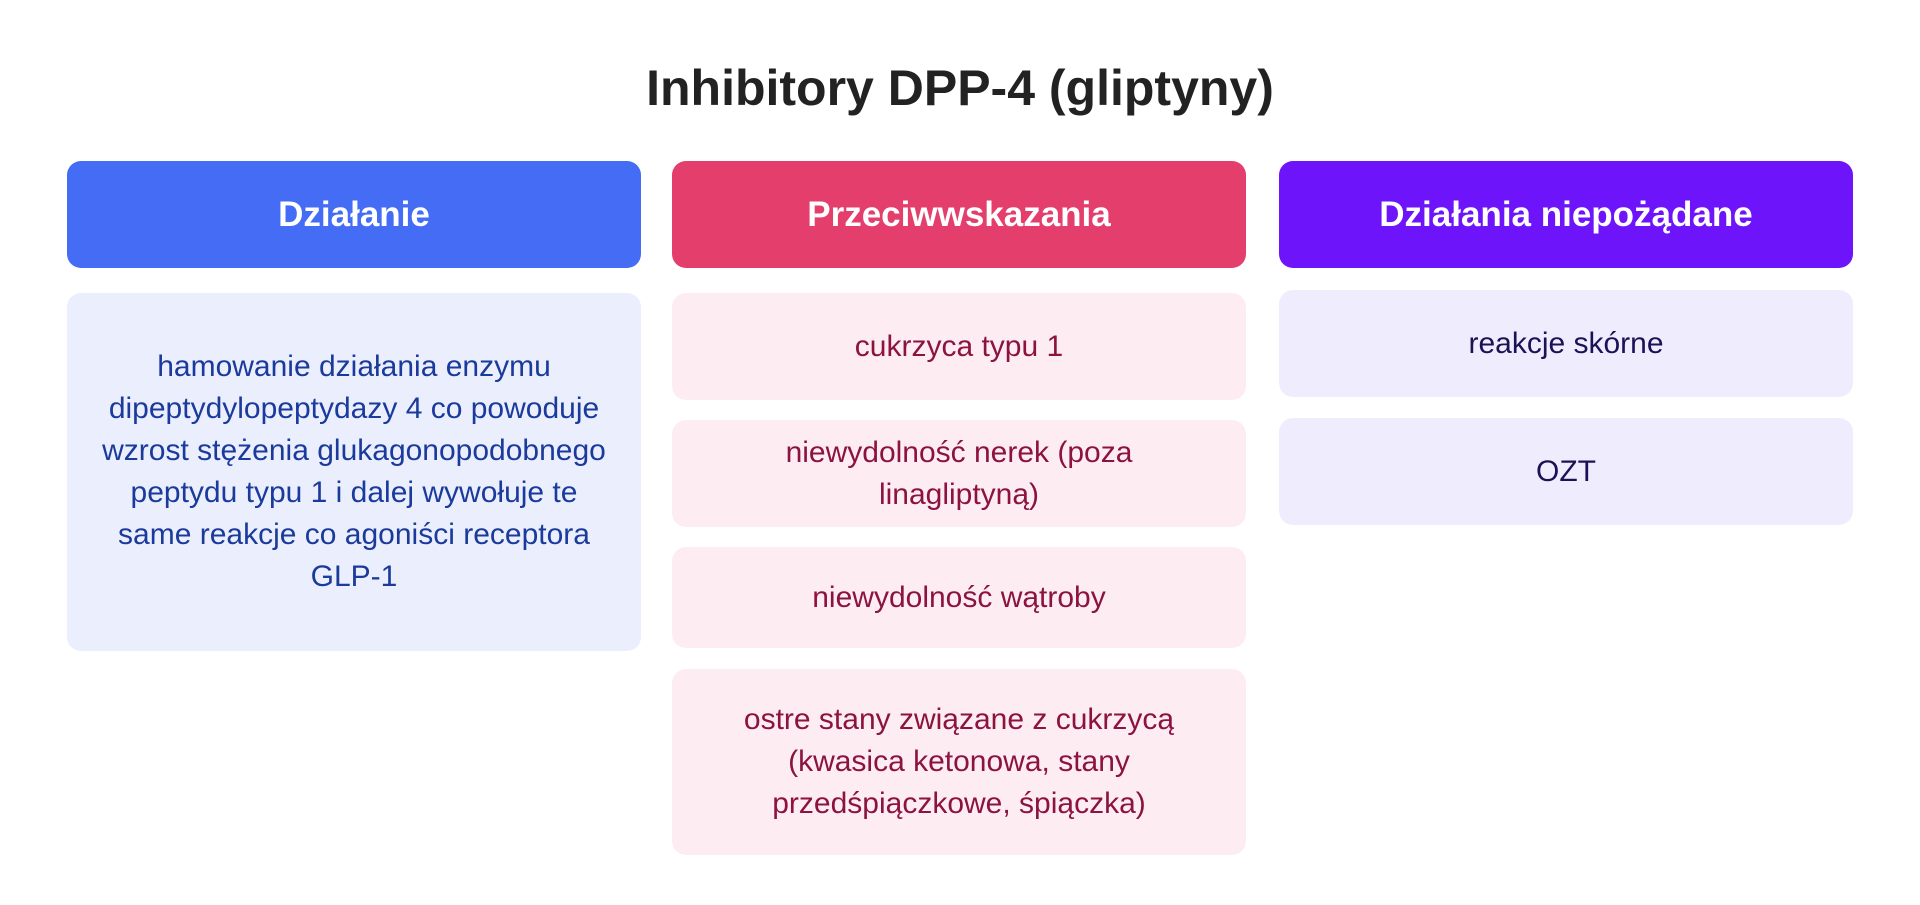  I want to click on card-contraindication: cukrzyca typu 1, so click(959, 346).